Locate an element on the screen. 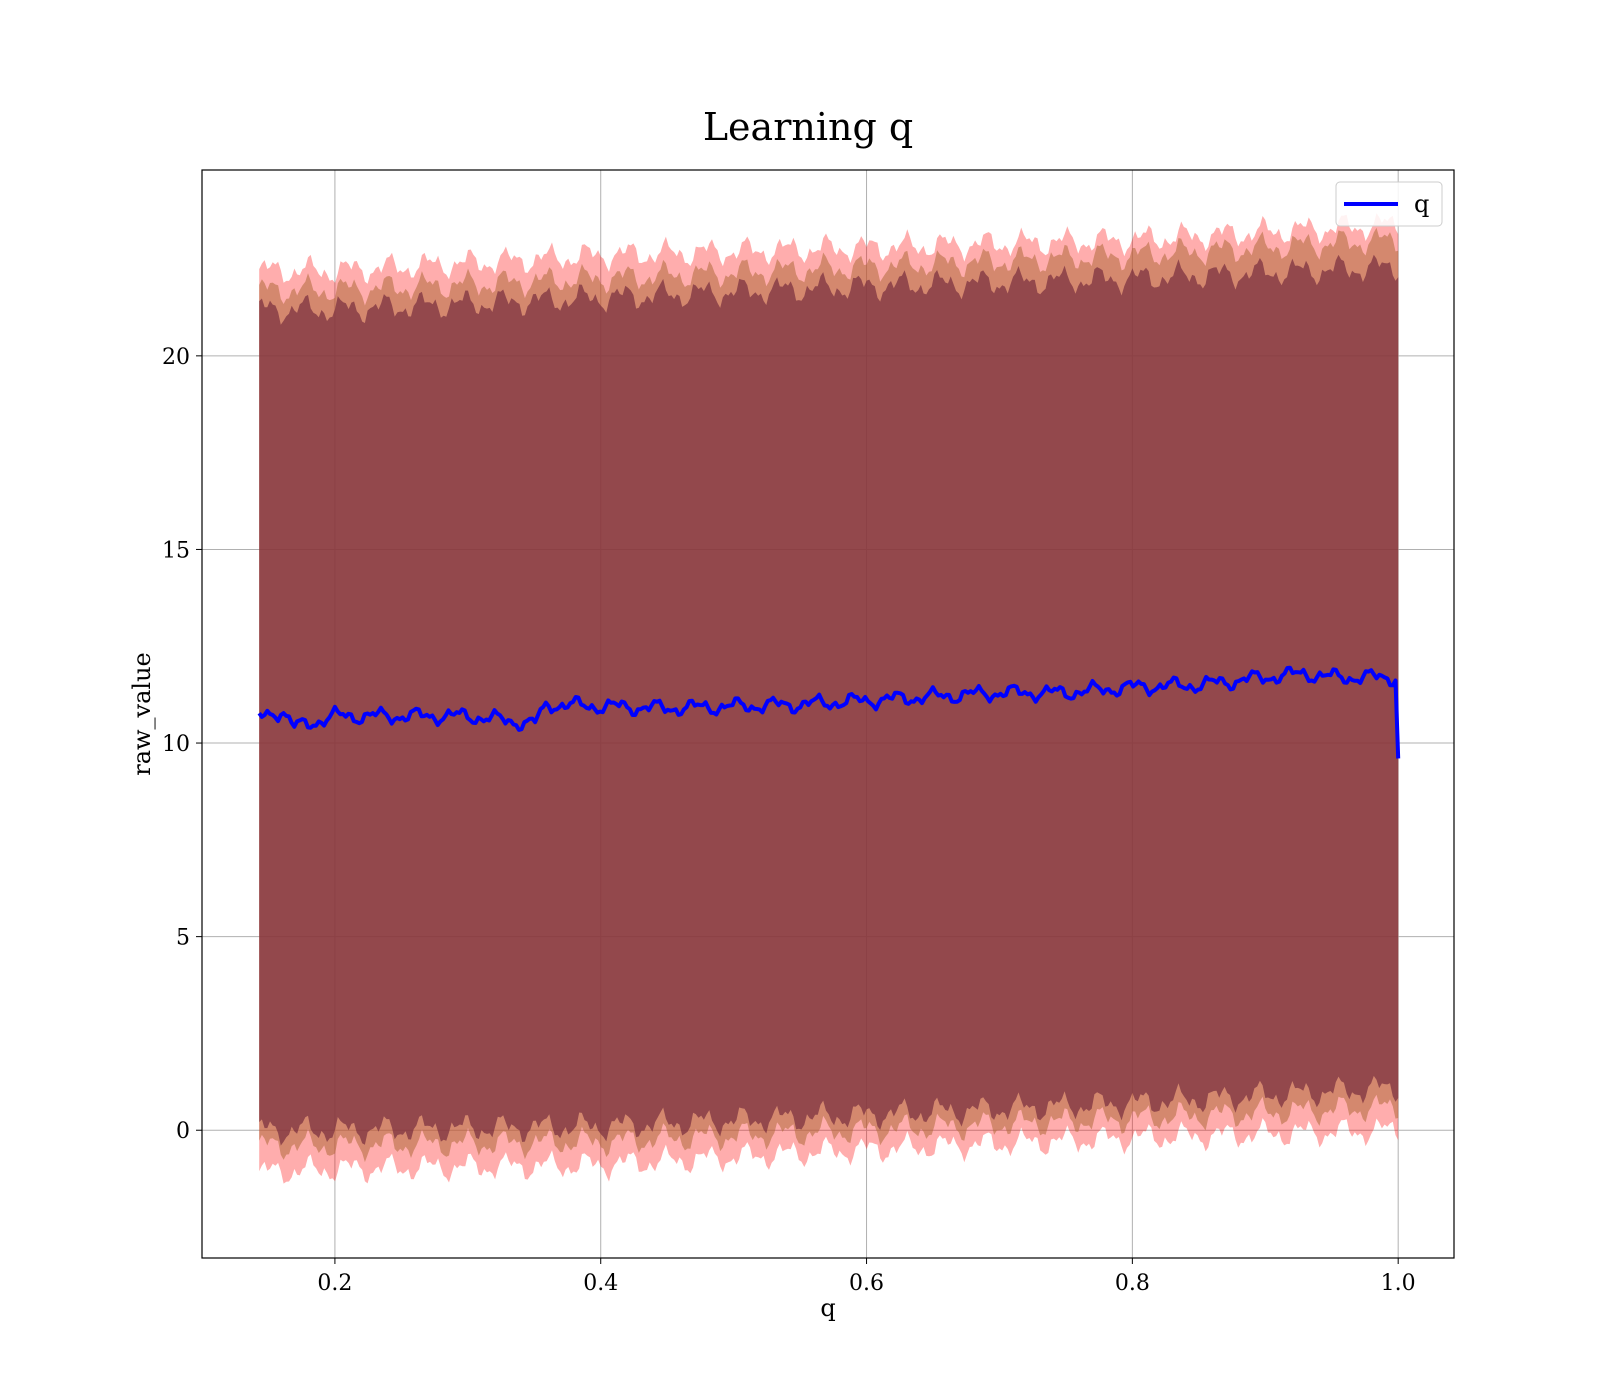  y-tick-label: 0 is located at coordinates (183, 1131).